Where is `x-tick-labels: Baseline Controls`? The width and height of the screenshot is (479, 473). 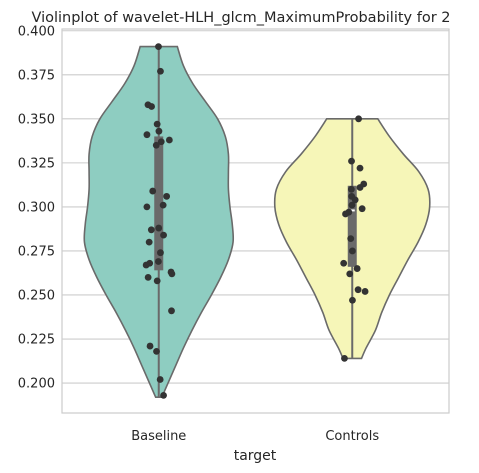
x-tick-labels: Baseline Controls is located at coordinates (255, 436).